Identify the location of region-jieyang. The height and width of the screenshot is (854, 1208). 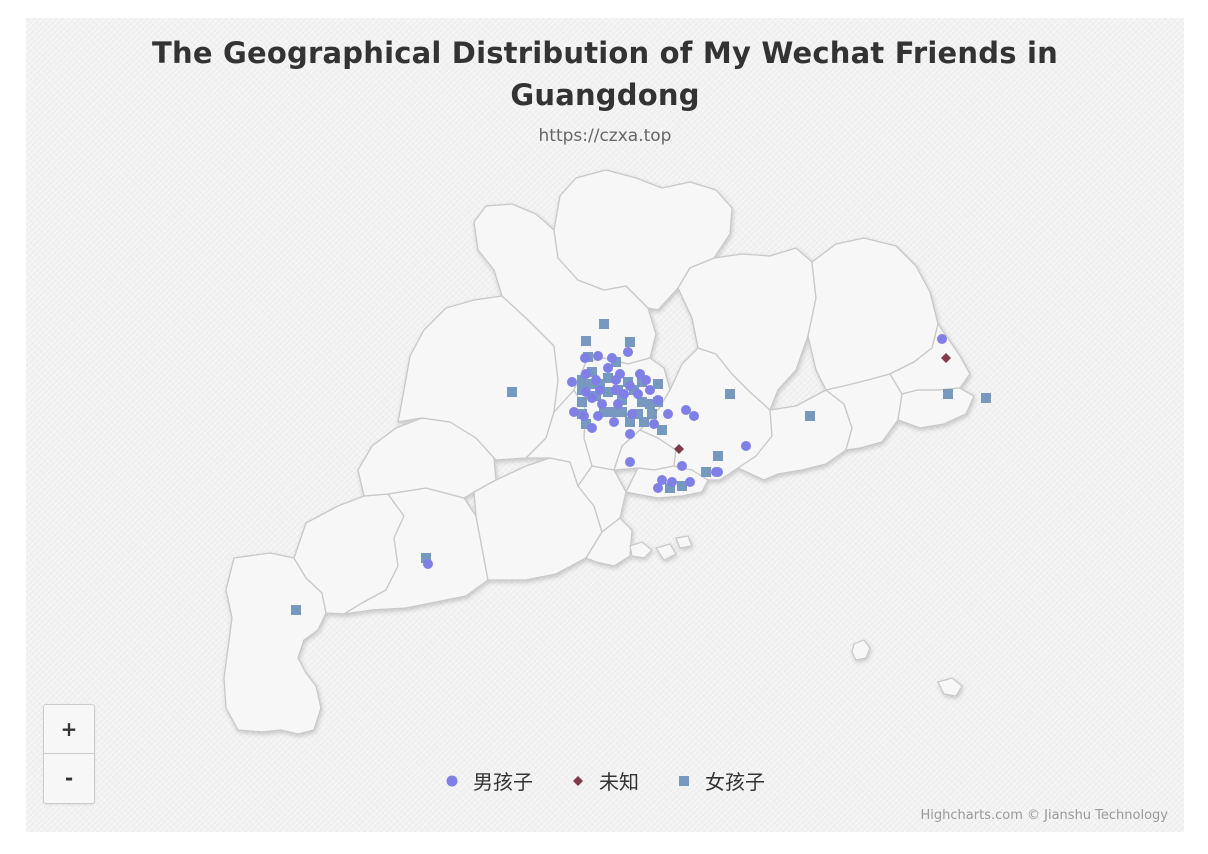
(864, 412).